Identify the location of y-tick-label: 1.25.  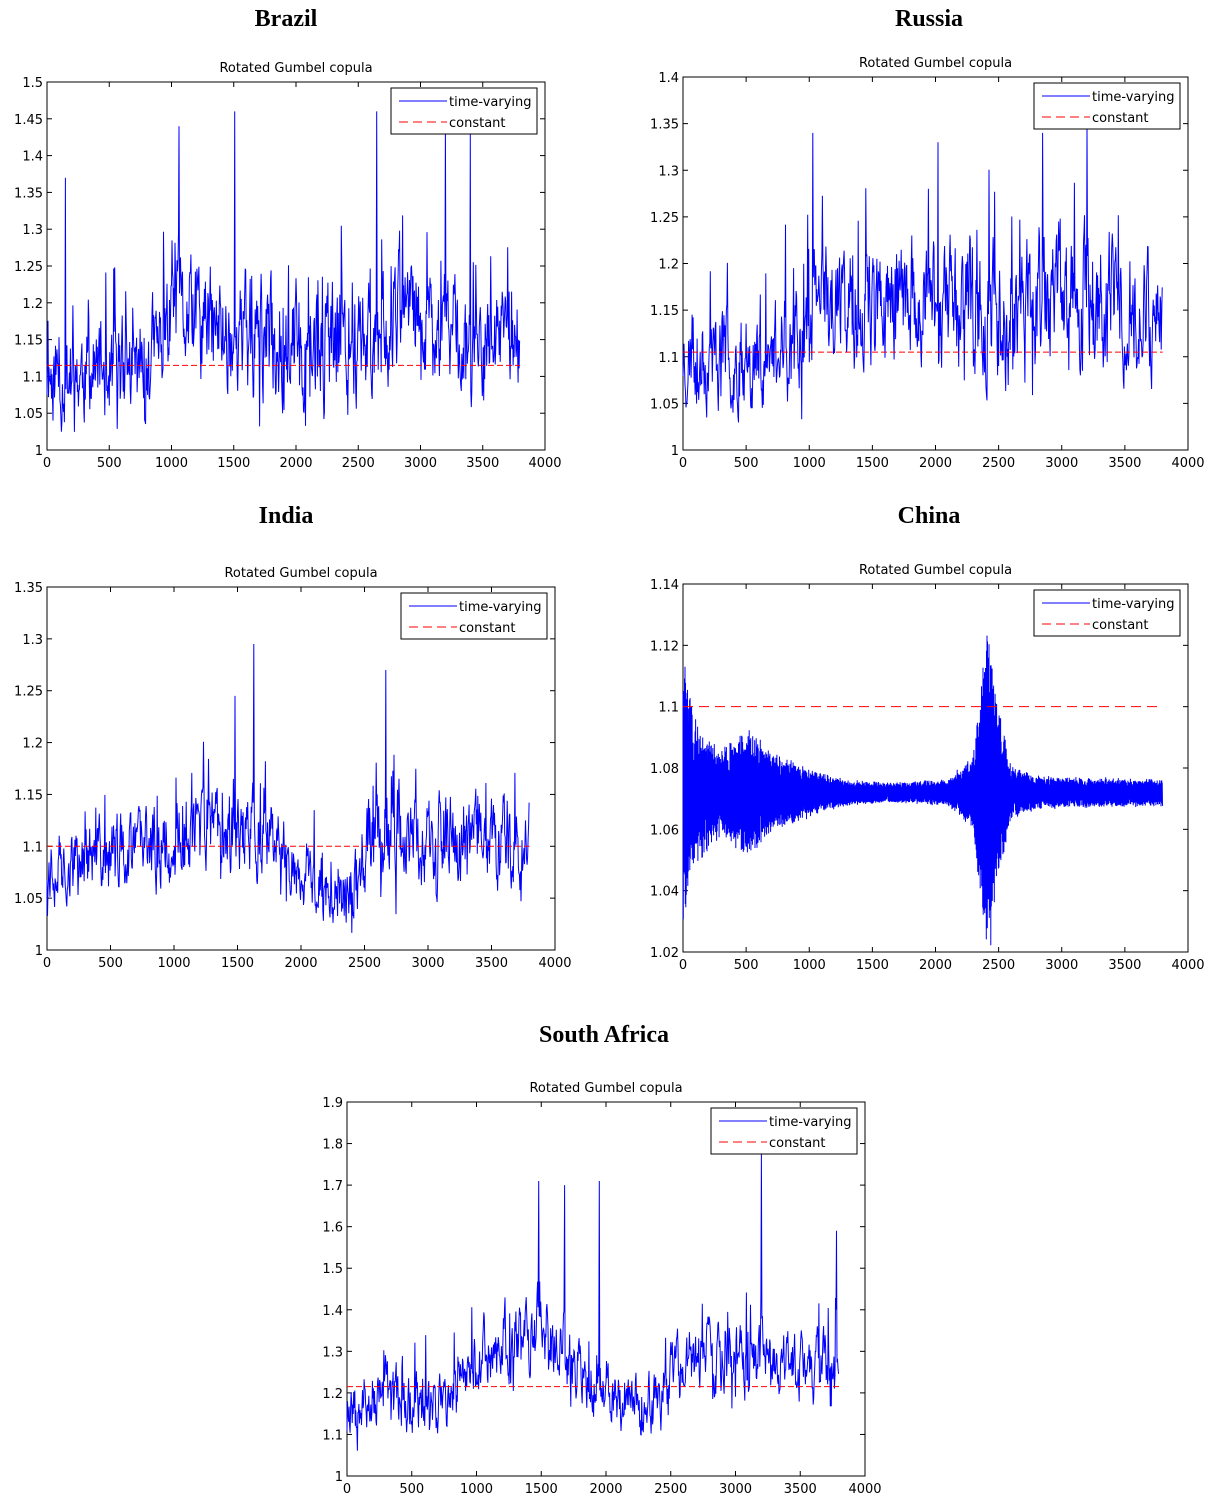
(28, 692).